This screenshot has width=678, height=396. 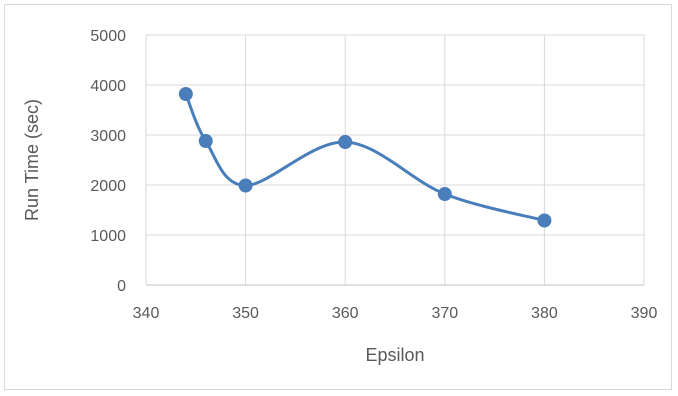 I want to click on x-tick-label: 340, so click(x=146, y=313).